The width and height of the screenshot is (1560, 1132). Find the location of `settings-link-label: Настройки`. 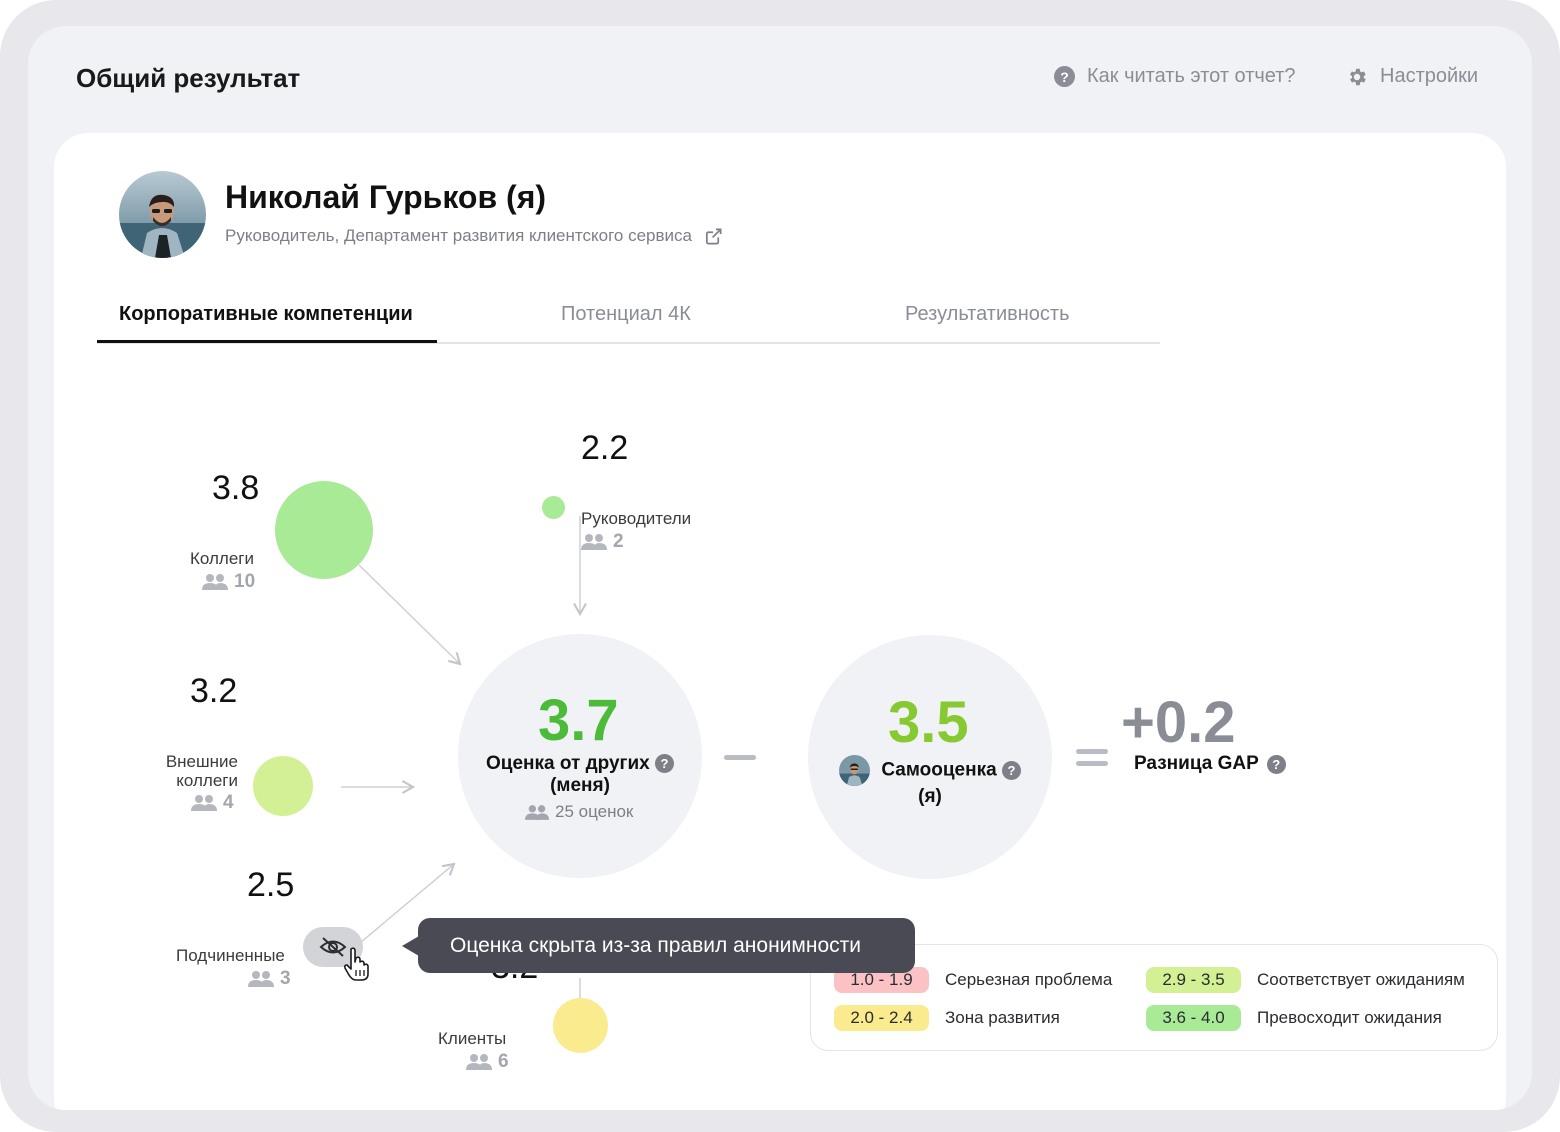

settings-link-label: Настройки is located at coordinates (1429, 76).